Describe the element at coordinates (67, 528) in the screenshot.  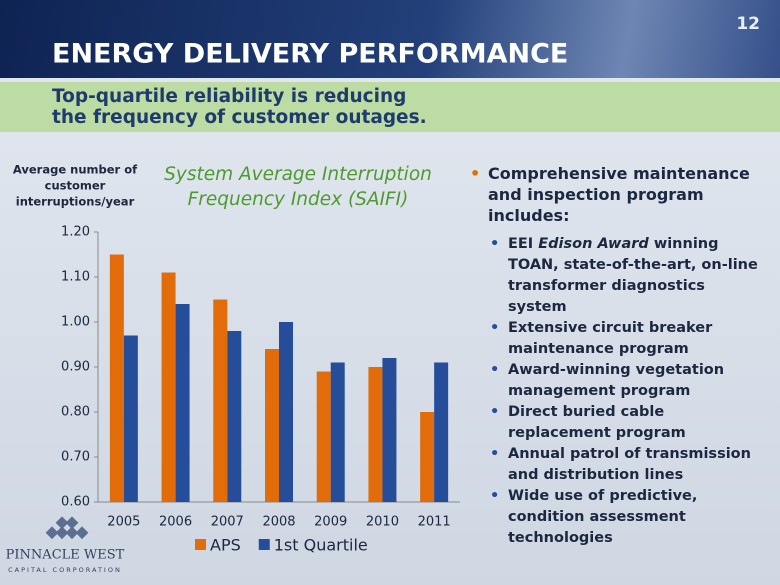
I see `logo-mark` at that location.